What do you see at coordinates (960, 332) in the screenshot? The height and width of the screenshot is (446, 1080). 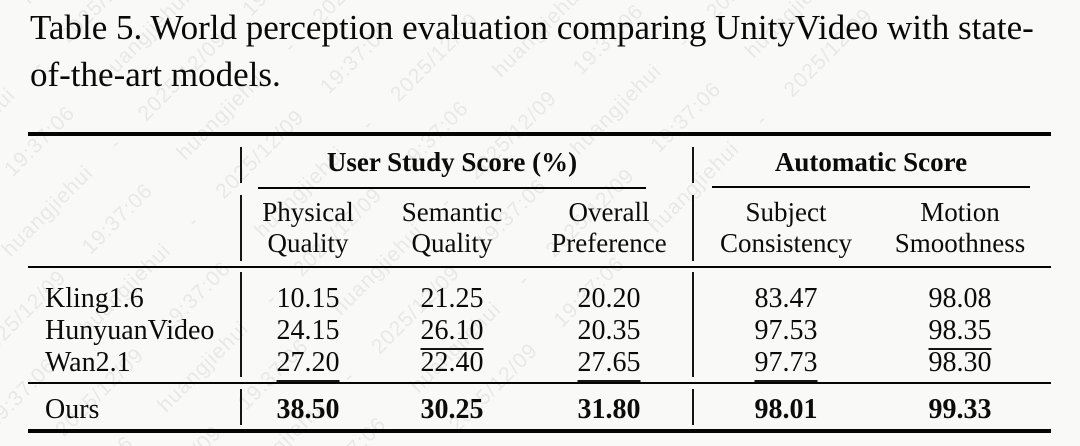 I see `score-value: 98.35` at bounding box center [960, 332].